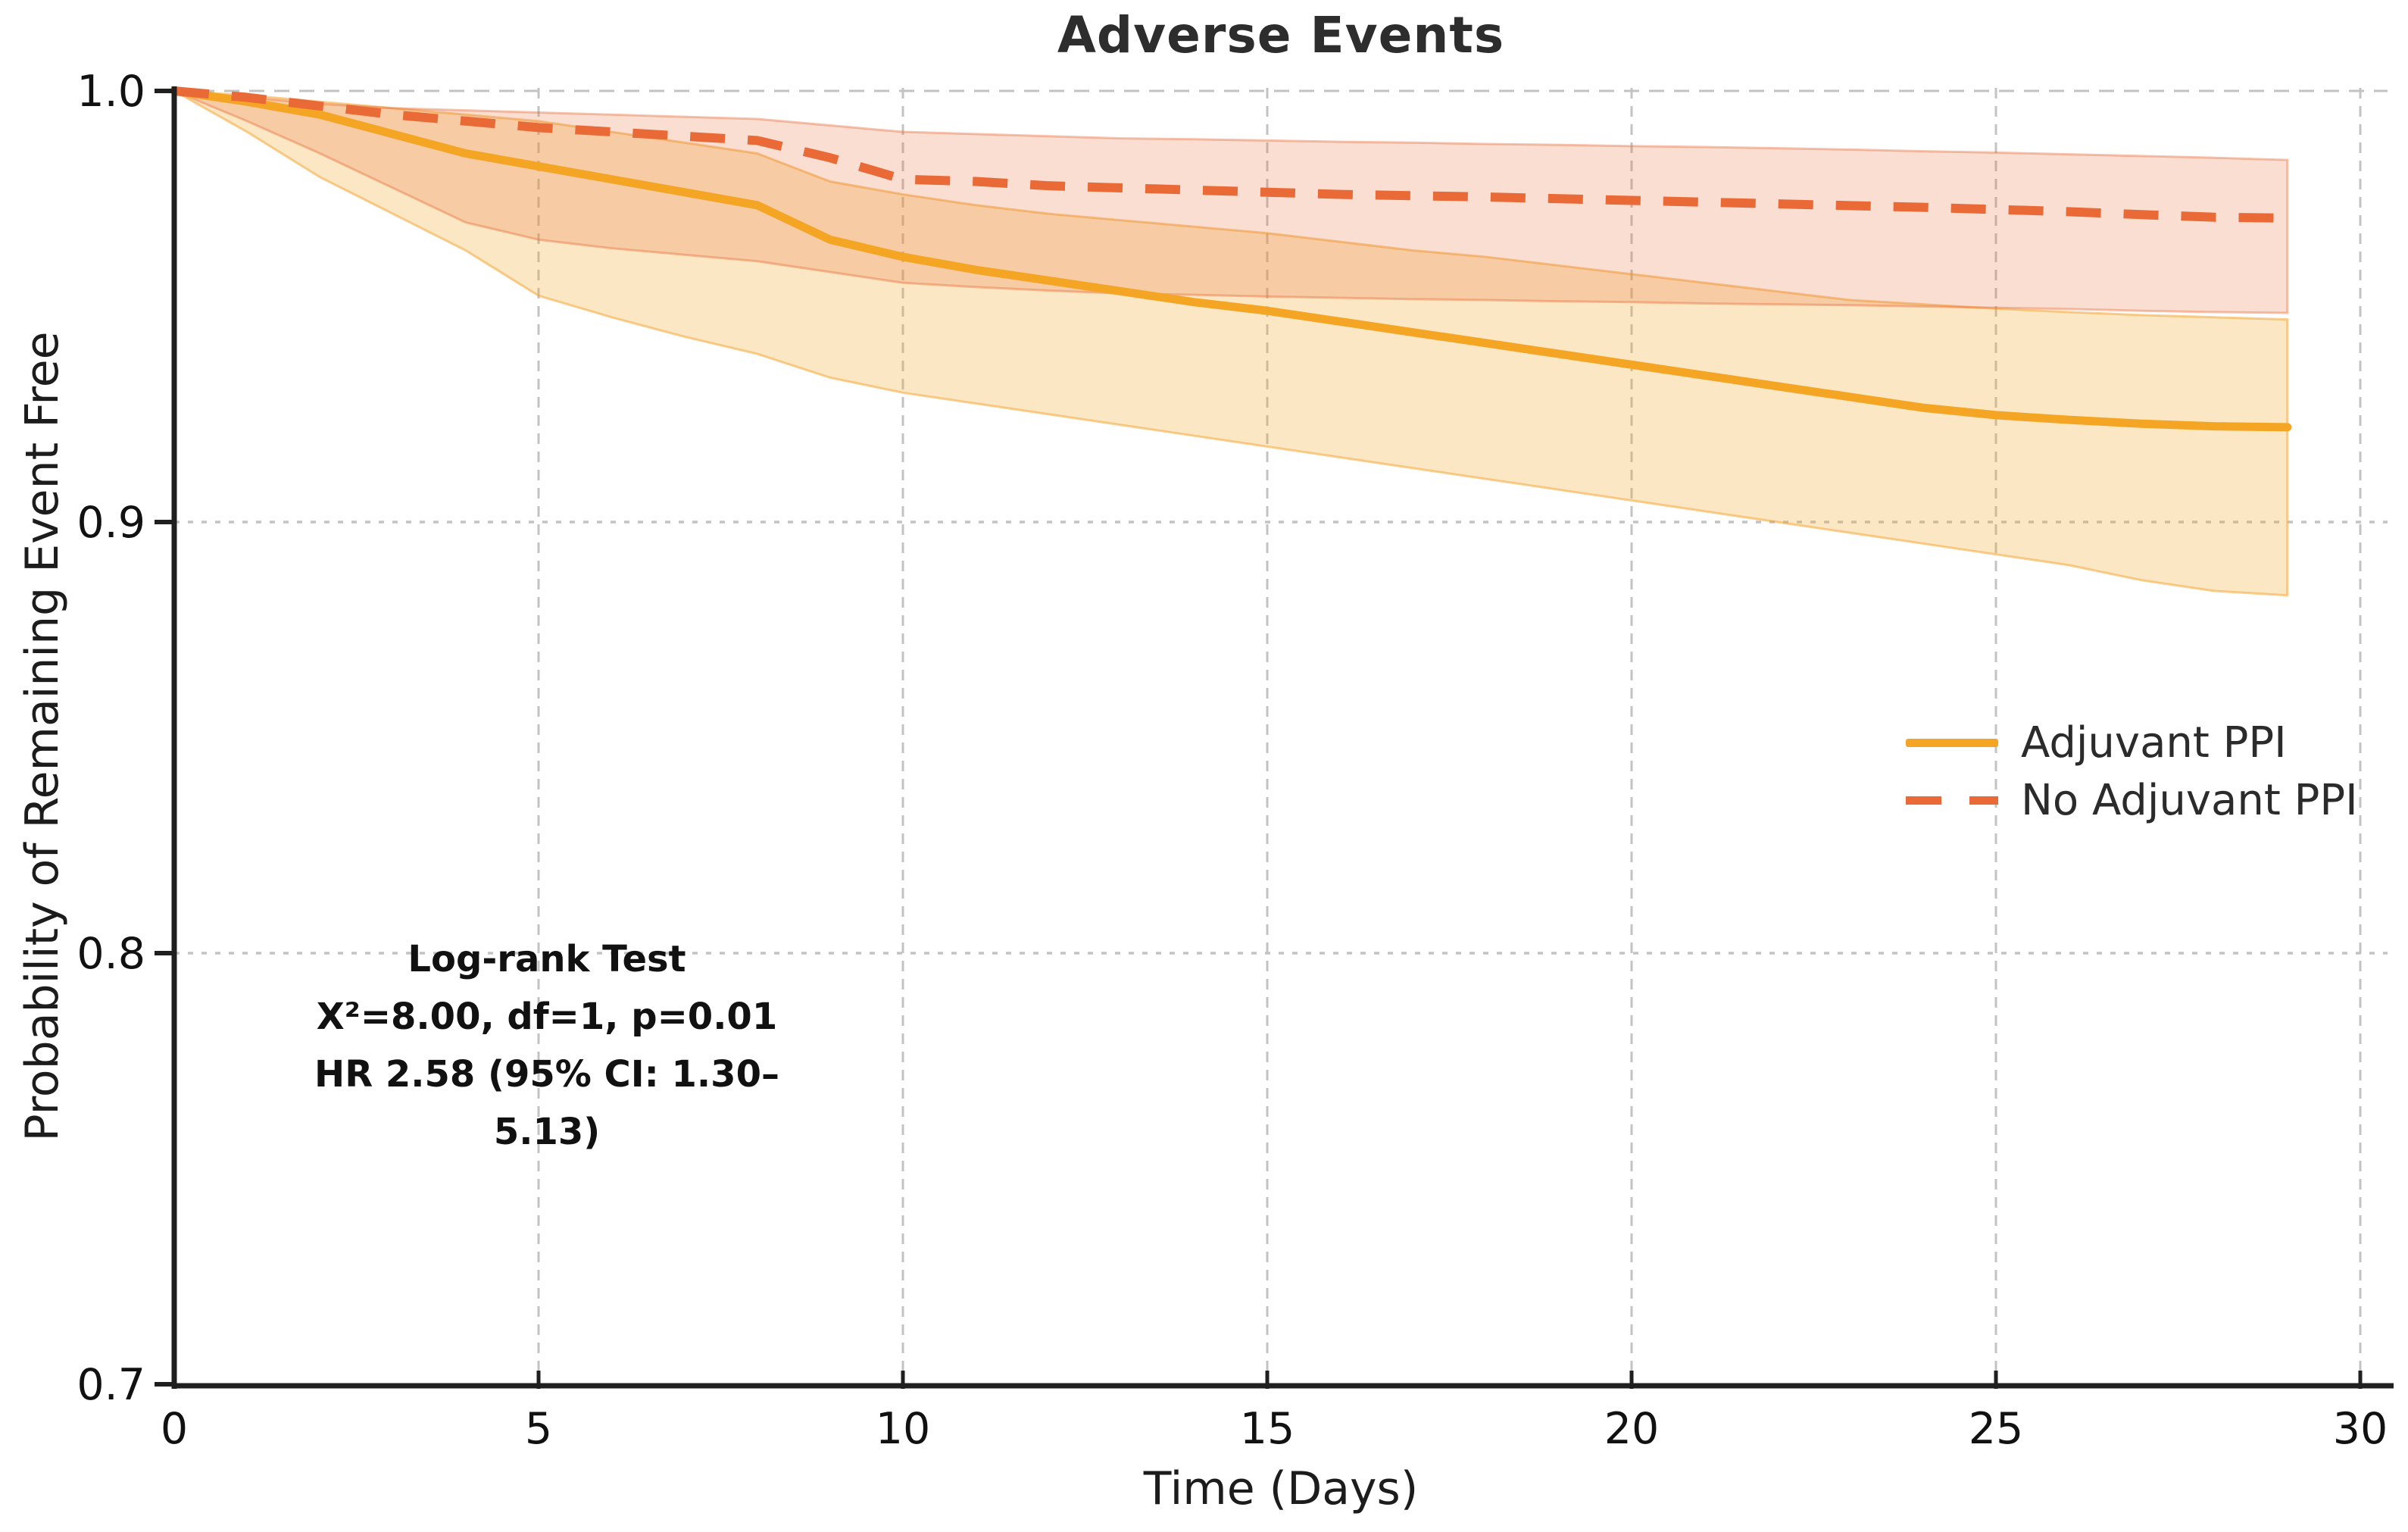 Image resolution: width=2408 pixels, height=1532 pixels. I want to click on x-tick-label: 25, so click(1996, 1429).